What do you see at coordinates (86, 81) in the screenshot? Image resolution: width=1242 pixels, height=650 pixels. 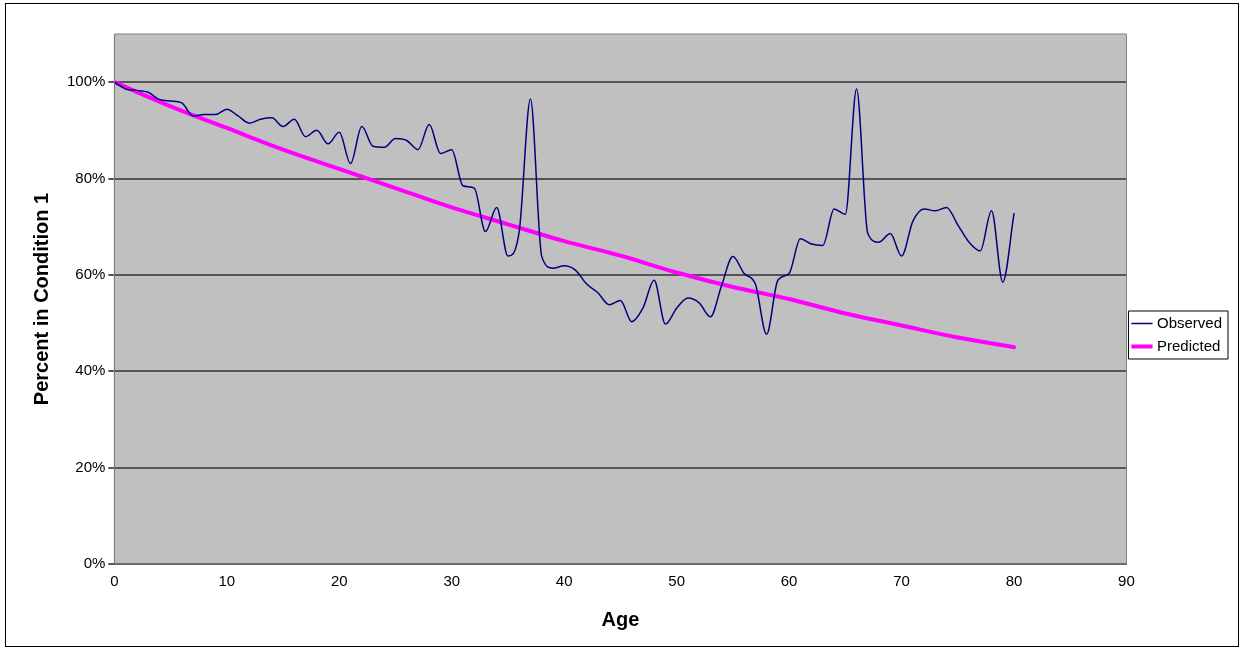 I see `y-tick-label: 100%` at bounding box center [86, 81].